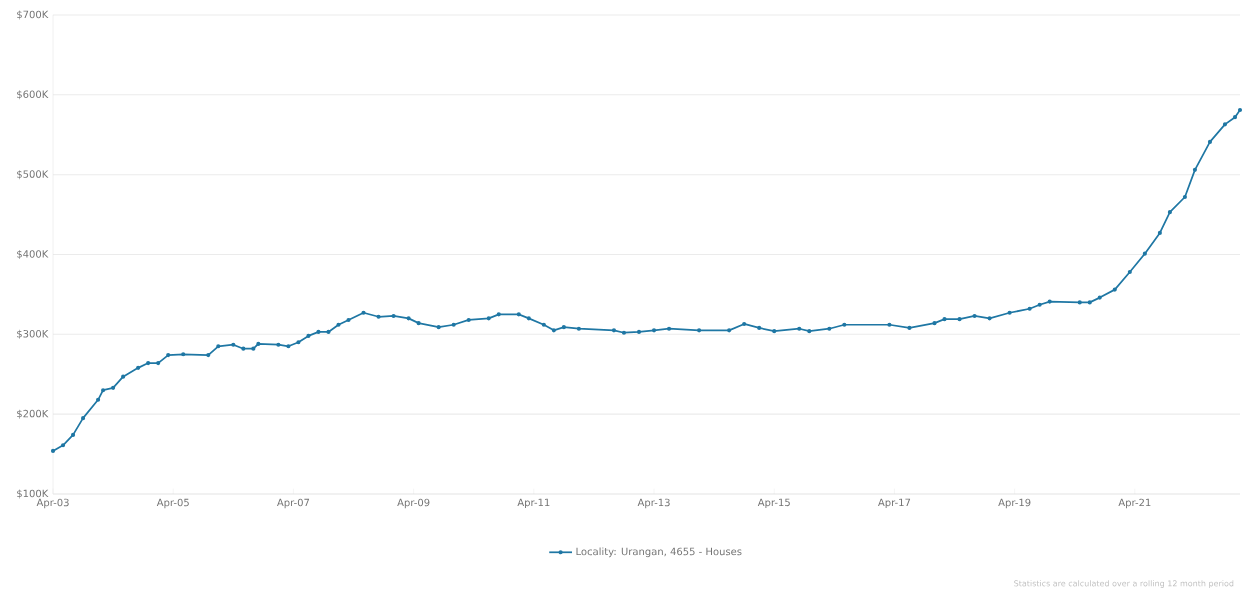 The height and width of the screenshot is (598, 1244). I want to click on x-tick-label: Apr-15, so click(773, 503).